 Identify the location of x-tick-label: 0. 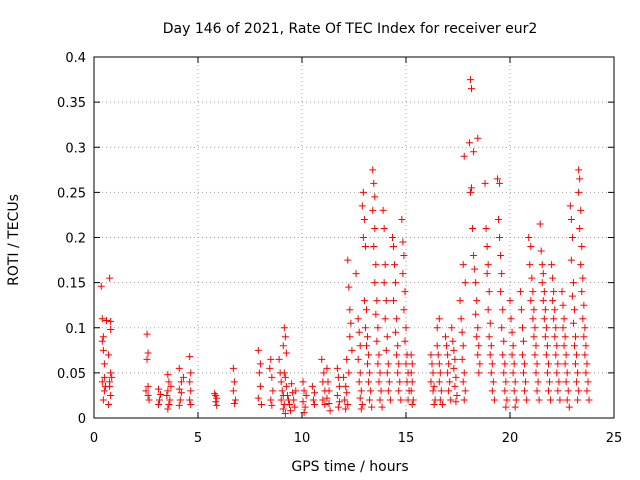
(94, 438).